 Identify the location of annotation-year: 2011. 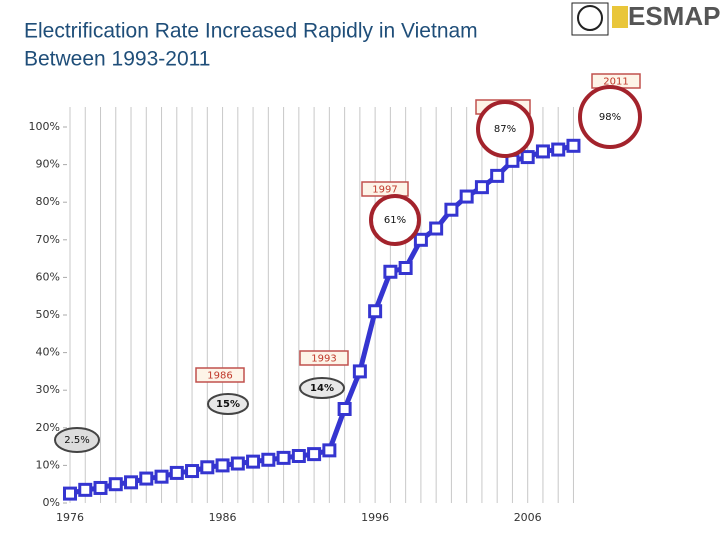
(615, 82).